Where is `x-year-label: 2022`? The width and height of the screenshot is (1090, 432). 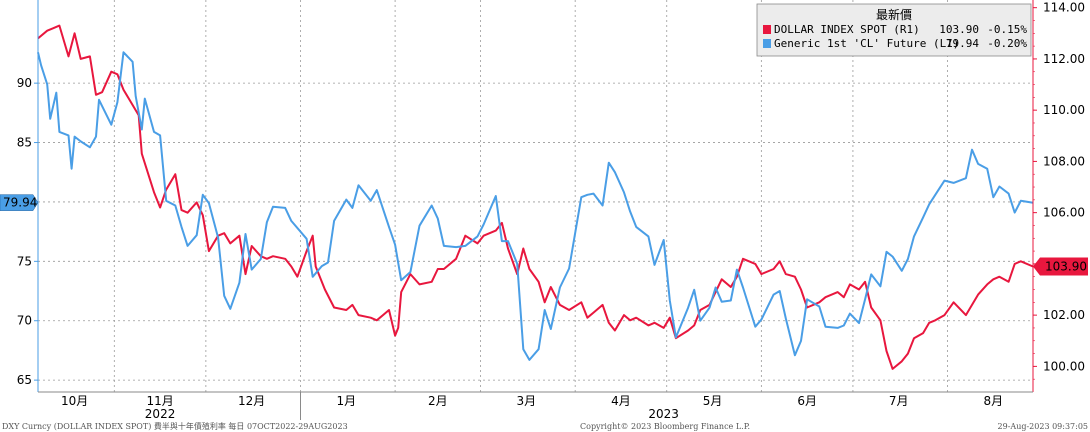 x-year-label: 2022 is located at coordinates (160, 414).